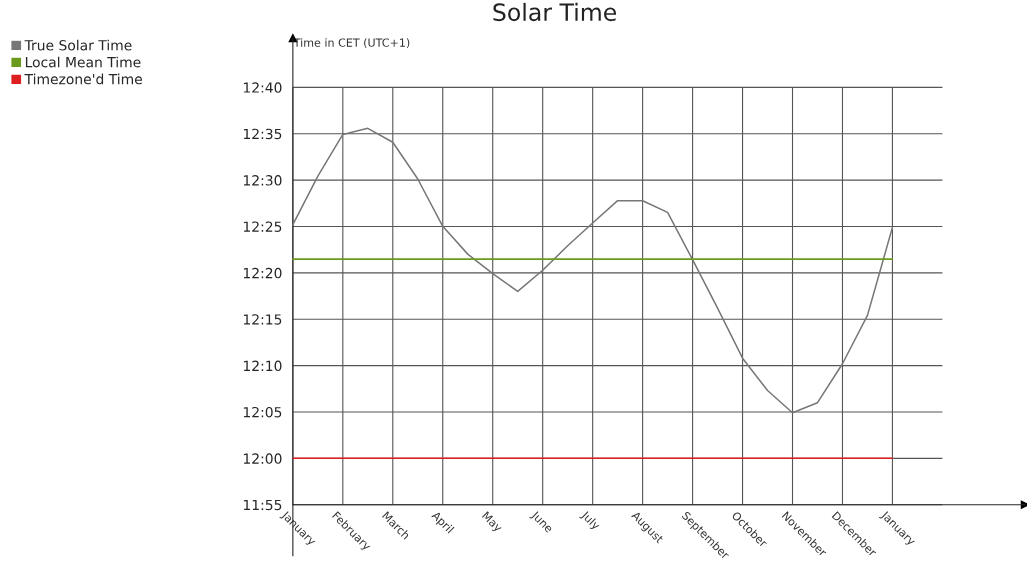 The width and height of the screenshot is (1027, 570). Describe the element at coordinates (262, 319) in the screenshot. I see `y-tick-label: 12:15` at that location.